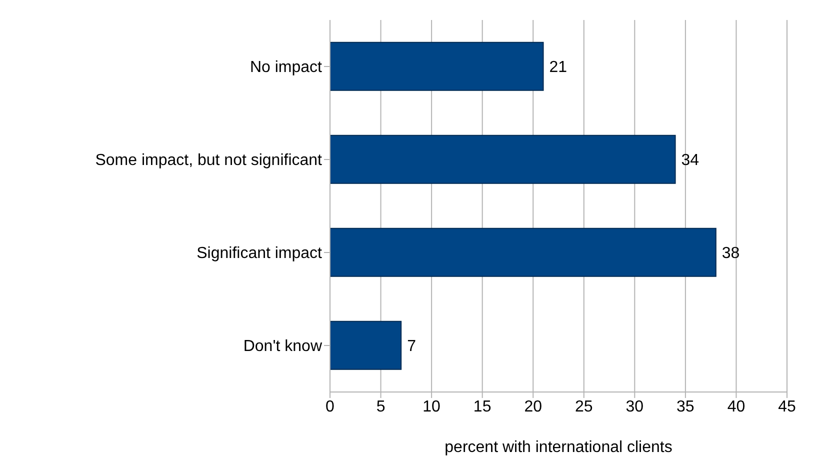  Describe the element at coordinates (209, 161) in the screenshot. I see `y-tick-label: Some impact, but not significant` at that location.